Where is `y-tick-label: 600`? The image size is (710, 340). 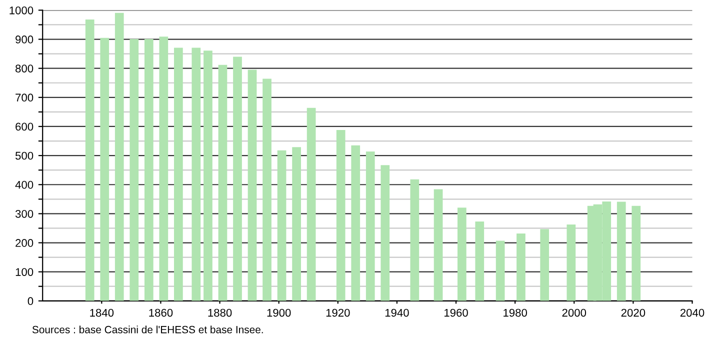
y-tick-label: 600 is located at coordinates (25, 126).